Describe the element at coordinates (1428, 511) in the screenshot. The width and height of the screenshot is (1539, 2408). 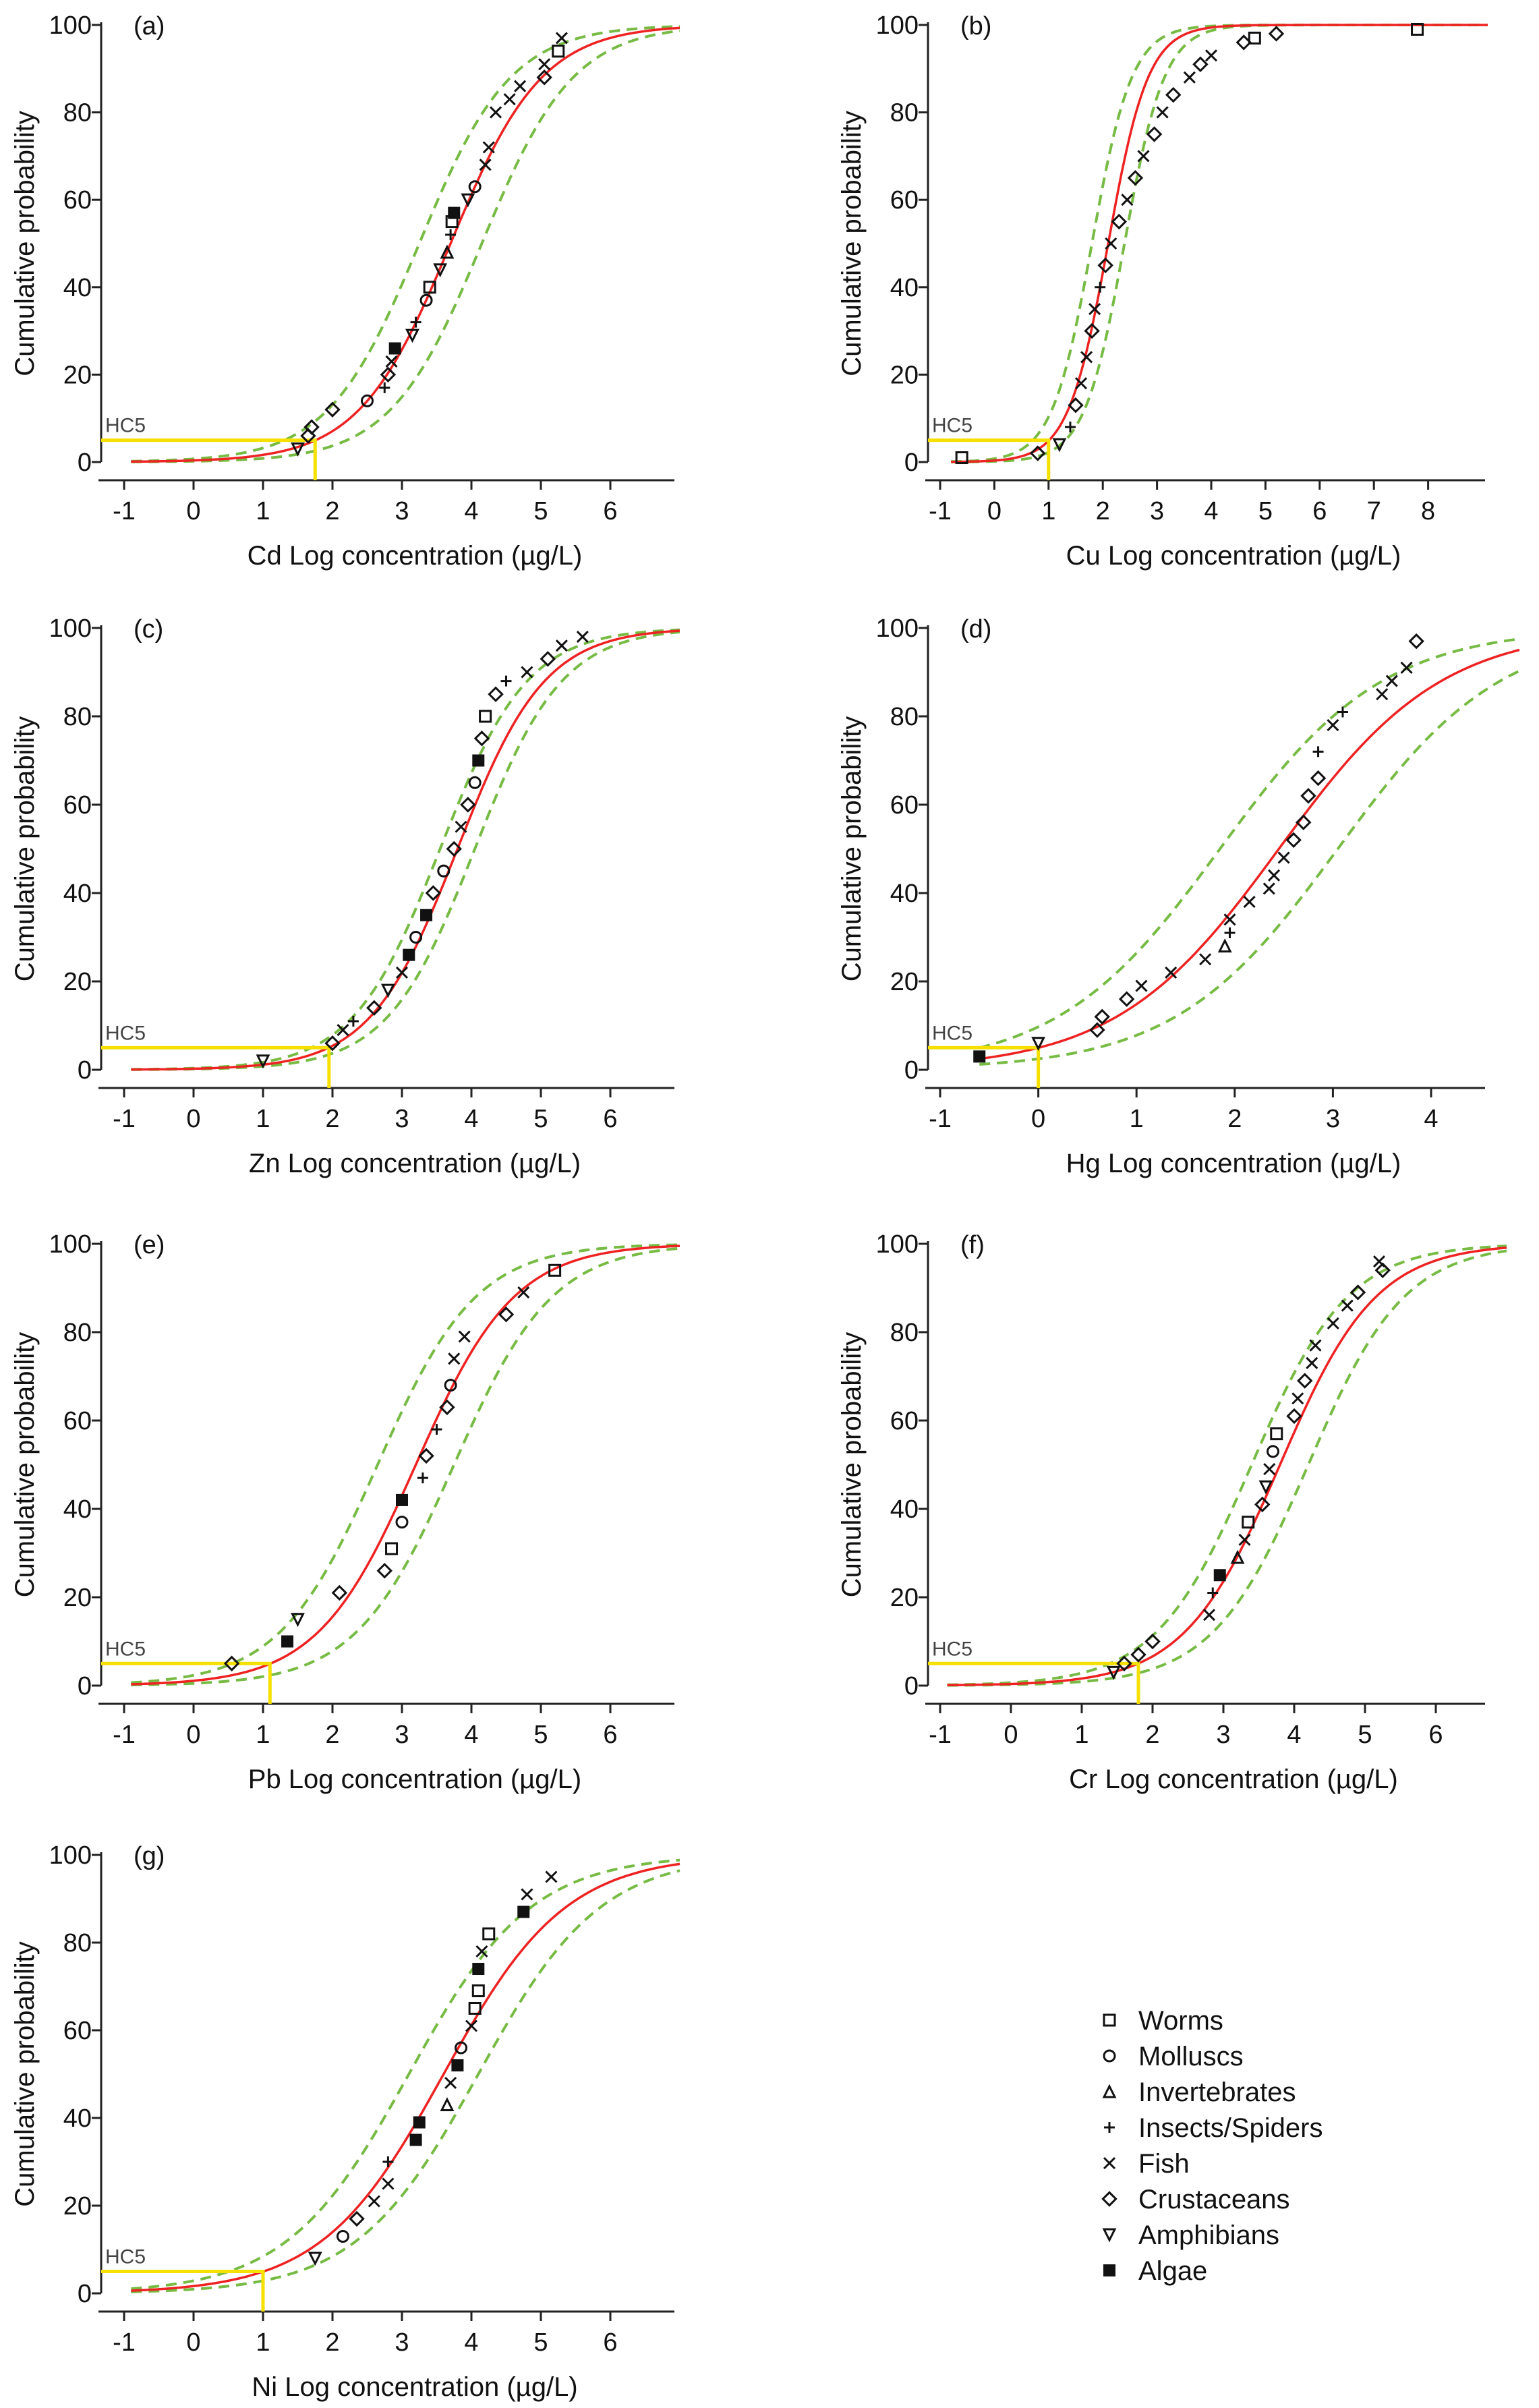
I see `x-tick-label: 8` at that location.